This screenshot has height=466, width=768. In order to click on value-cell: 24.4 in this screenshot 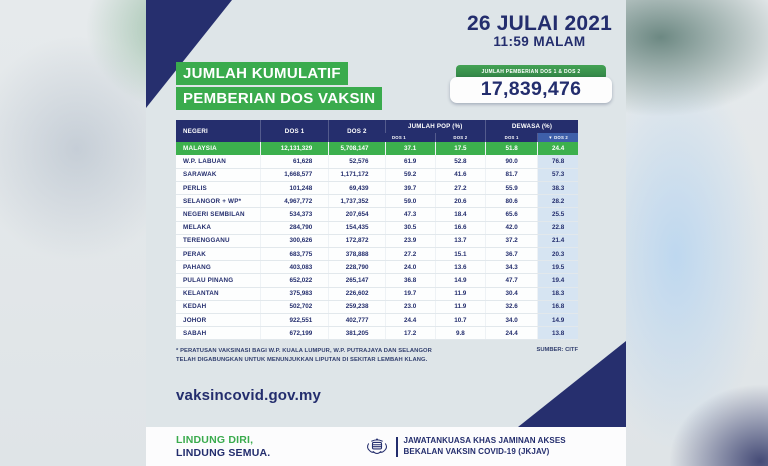, I will do `click(557, 149)`.